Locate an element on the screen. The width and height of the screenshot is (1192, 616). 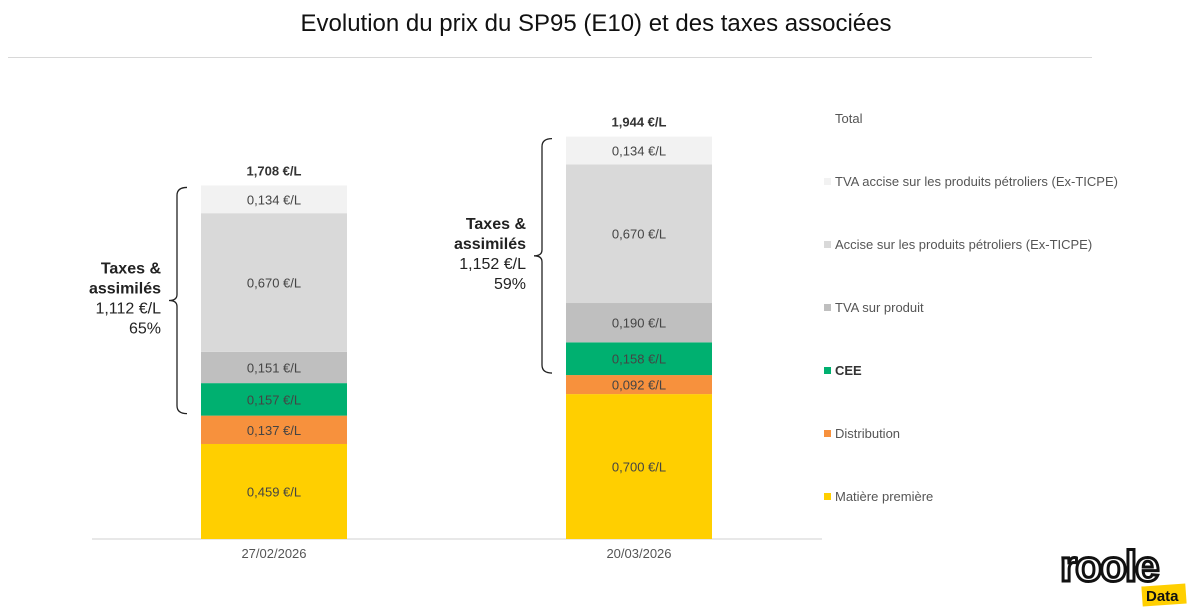
data-label: 0,700 €/L is located at coordinates (639, 467).